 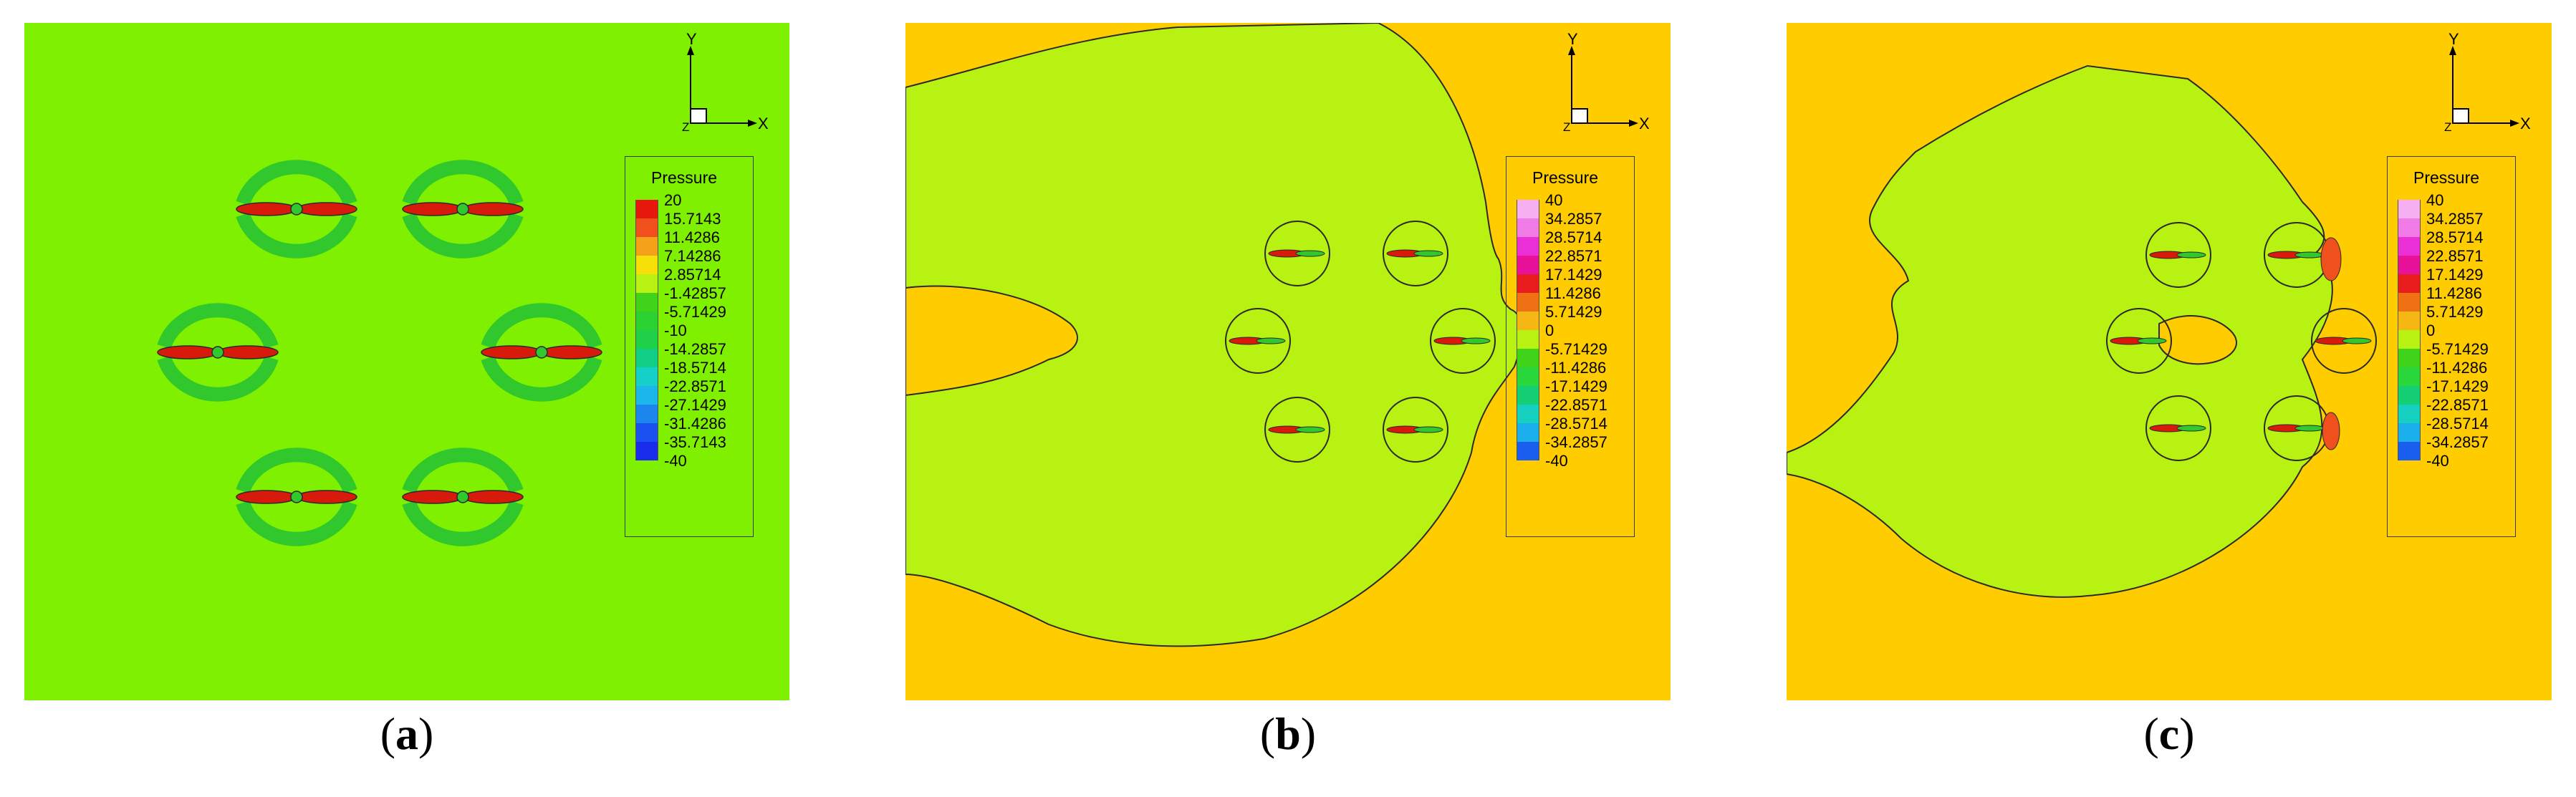 I want to click on caption-c: (c), so click(x=2169, y=734).